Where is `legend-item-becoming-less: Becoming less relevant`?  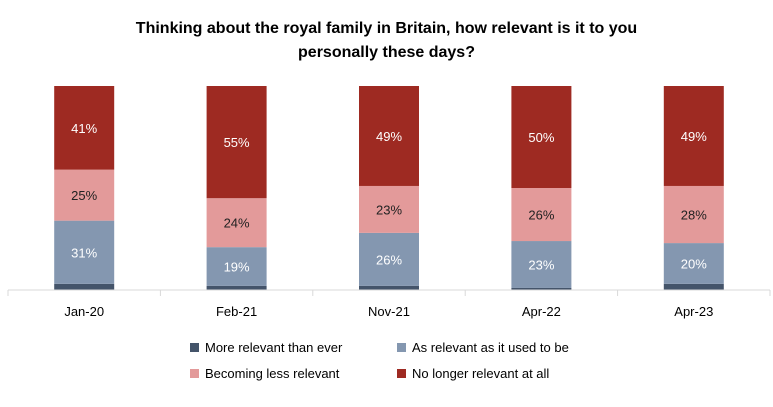 legend-item-becoming-less: Becoming less relevant is located at coordinates (264, 374).